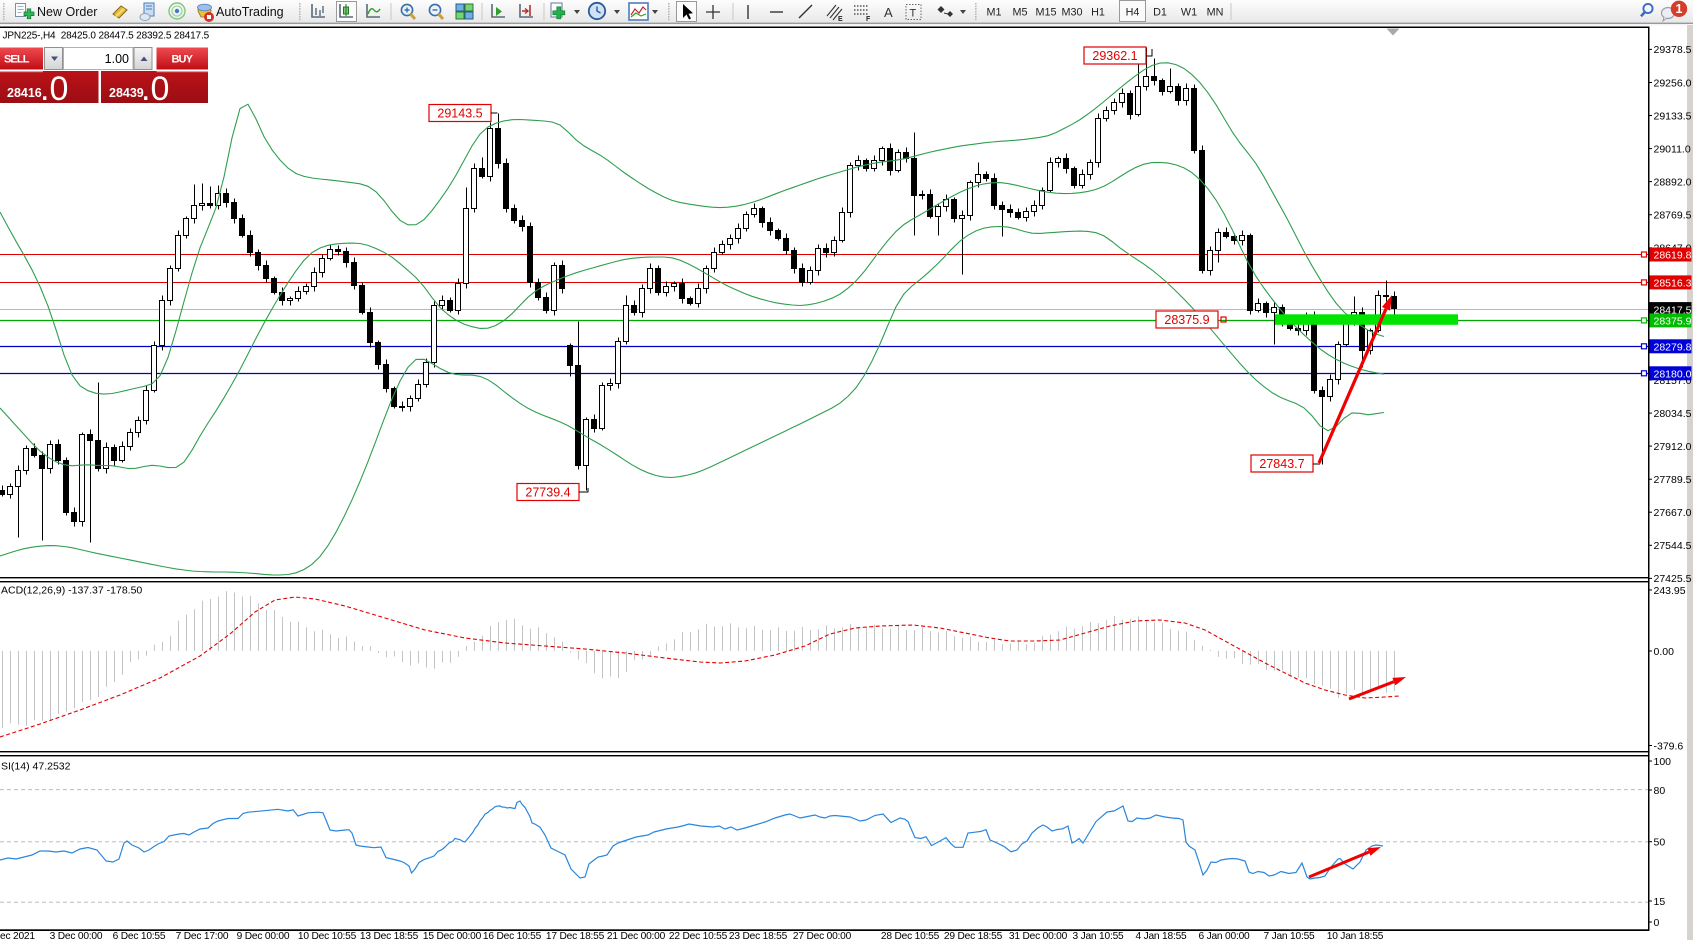 The height and width of the screenshot is (945, 1693). Describe the element at coordinates (1673, 83) in the screenshot. I see `svg-text: 29256.0` at that location.